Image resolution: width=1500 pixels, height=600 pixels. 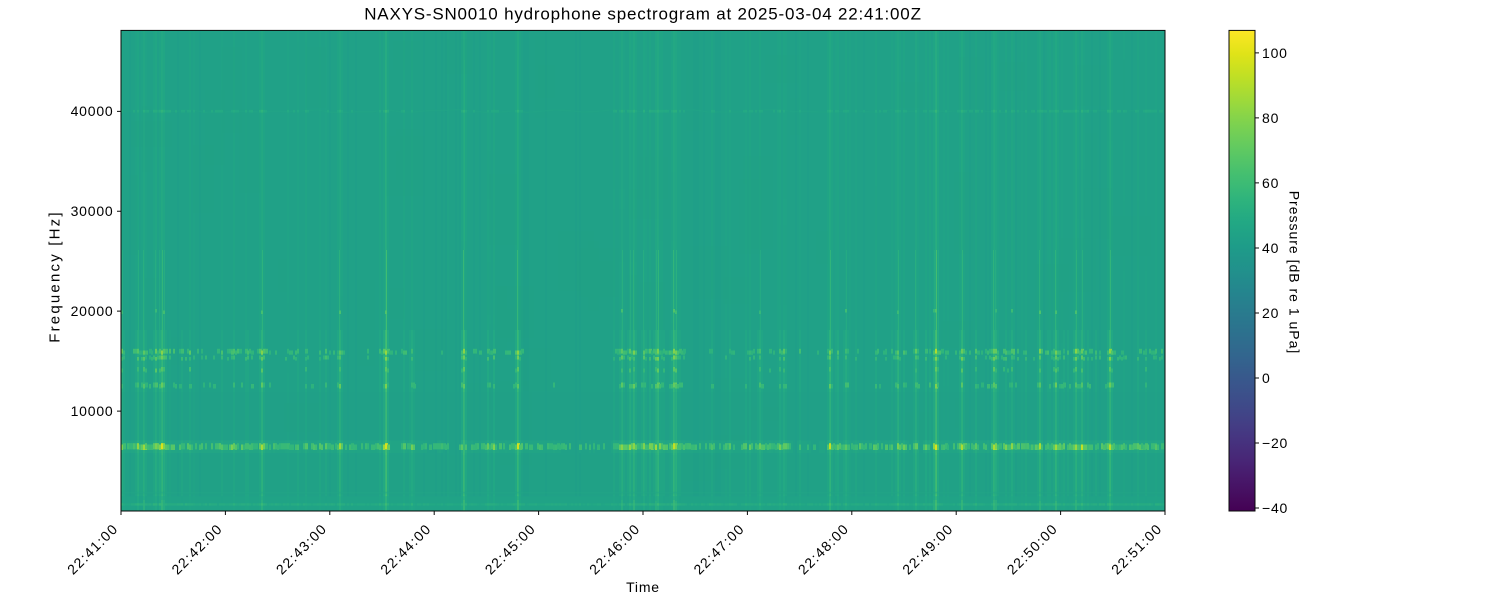 What do you see at coordinates (92, 211) in the screenshot?
I see `svg-text: 30000` at bounding box center [92, 211].